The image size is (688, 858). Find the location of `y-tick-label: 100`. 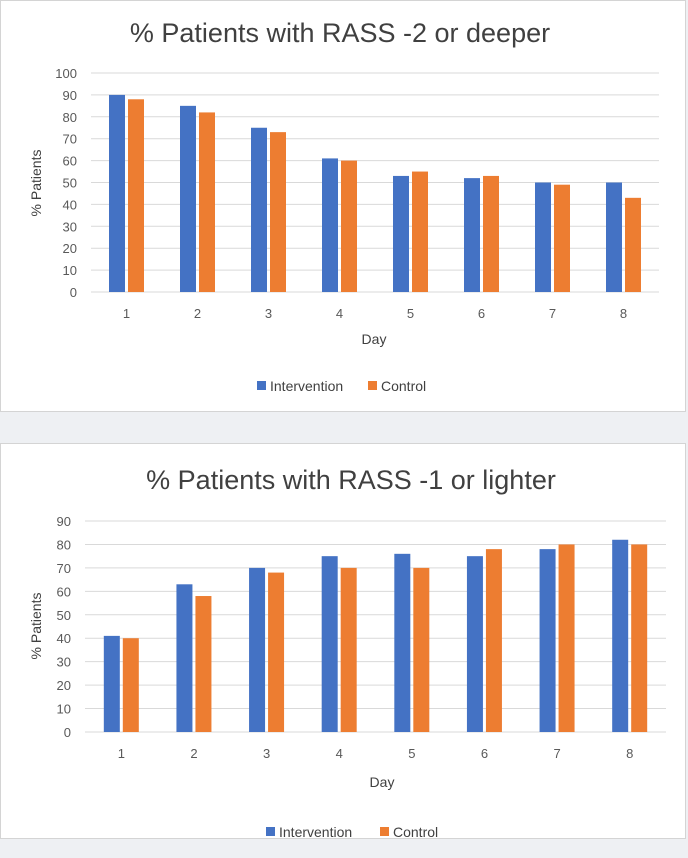

y-tick-label: 100 is located at coordinates (66, 73).